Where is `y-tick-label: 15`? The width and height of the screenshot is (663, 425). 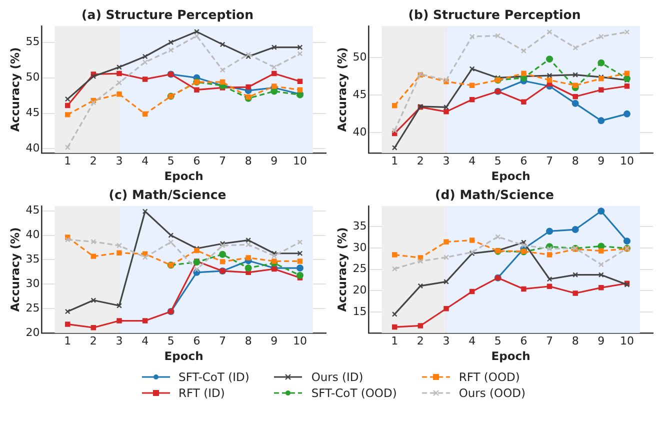 y-tick-label: 15 is located at coordinates (359, 311).